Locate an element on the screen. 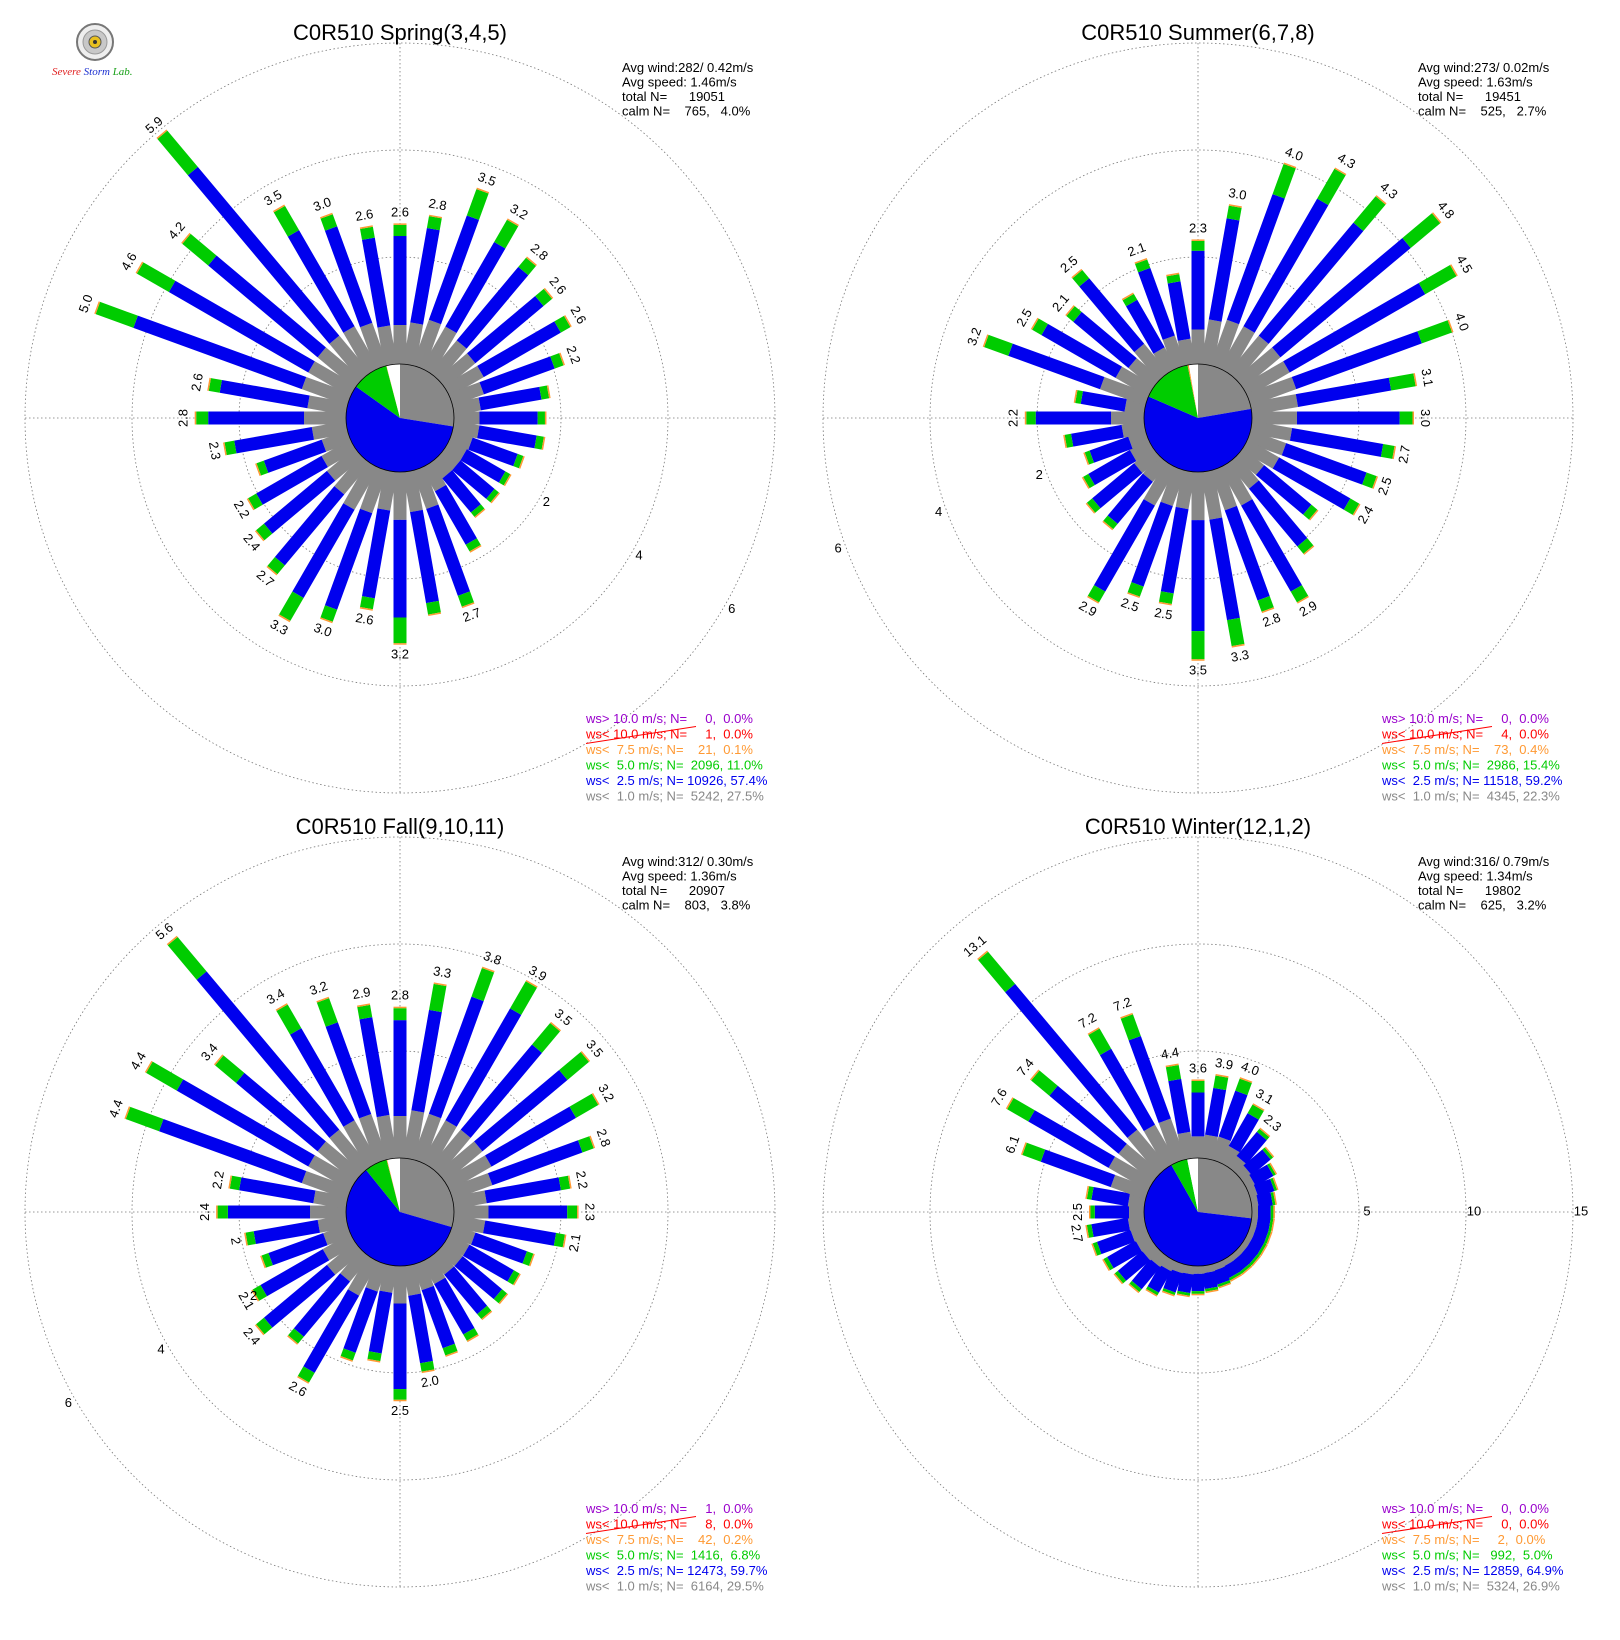  bar-value-label: 2.1 is located at coordinates (1060, 302).